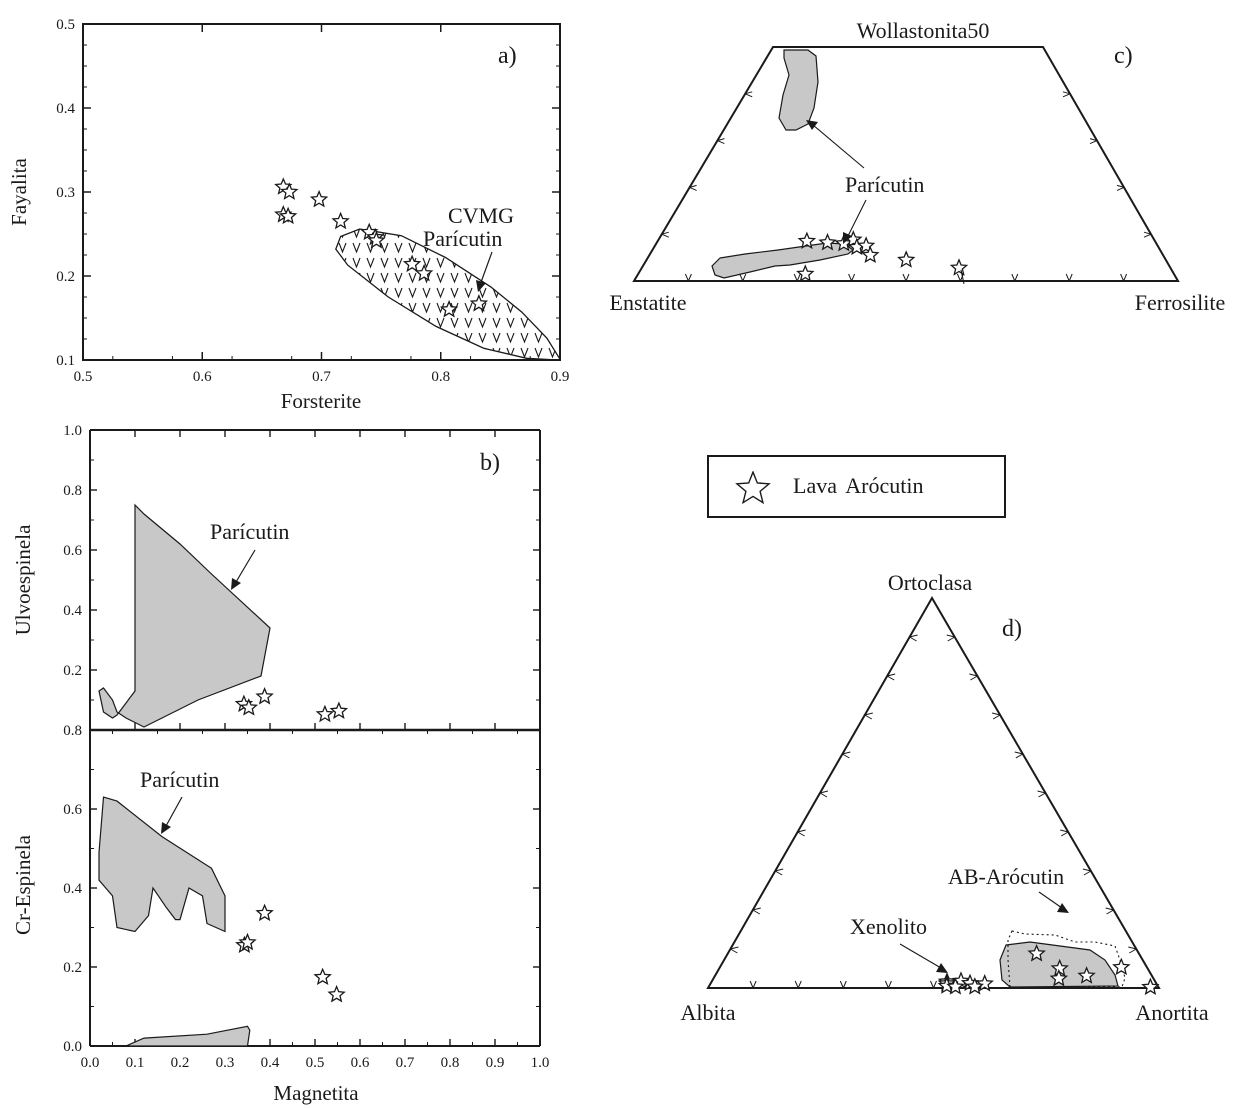  I want to click on panel-a-annotation-2: Parícutin, so click(462, 238).